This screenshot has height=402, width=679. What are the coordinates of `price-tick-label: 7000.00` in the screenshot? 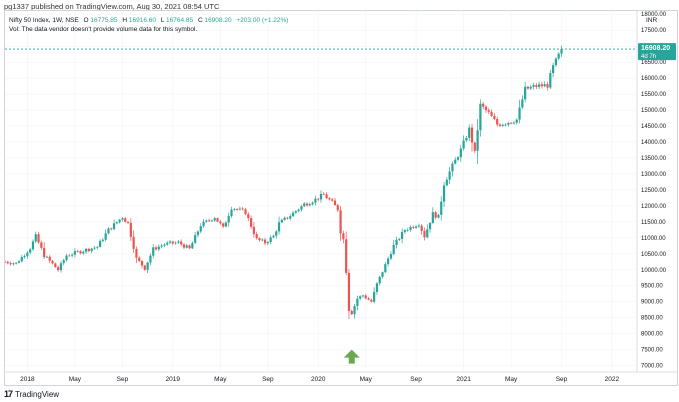 It's located at (652, 367).